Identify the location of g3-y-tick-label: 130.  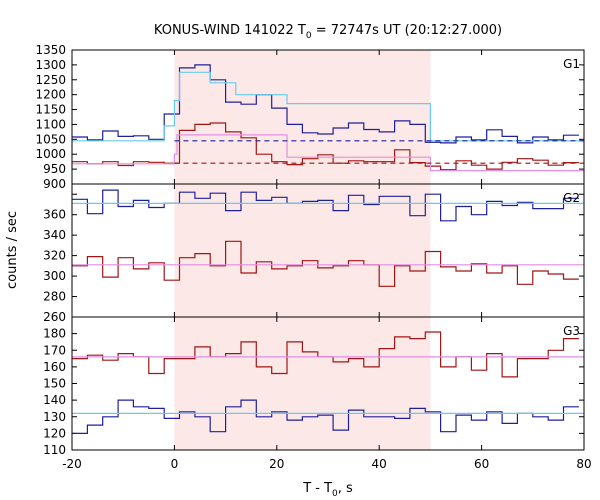
(54, 417).